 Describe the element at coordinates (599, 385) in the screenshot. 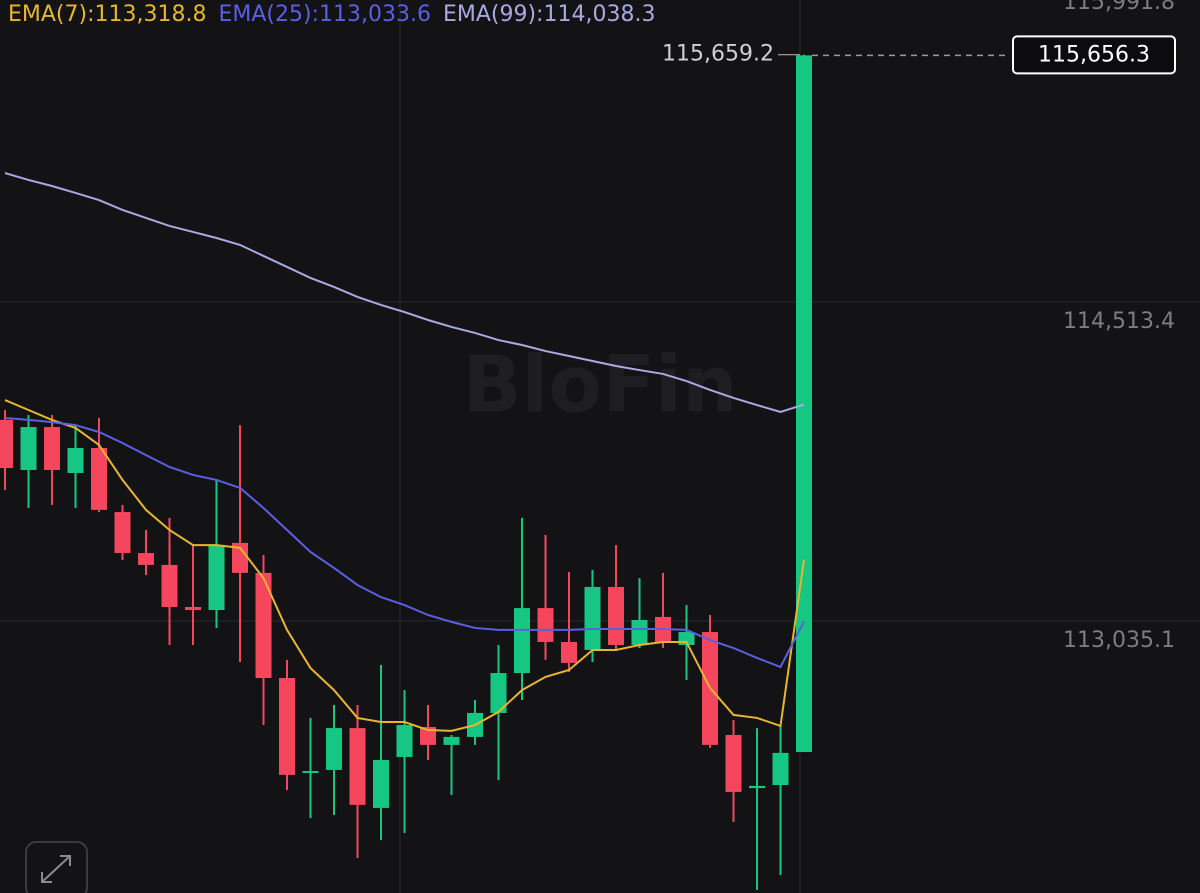

I see `watermark: BloFin` at that location.